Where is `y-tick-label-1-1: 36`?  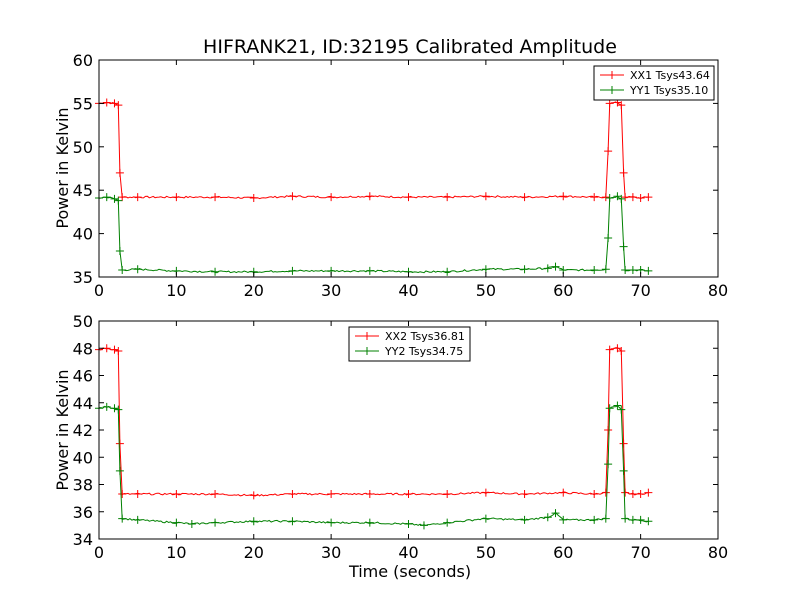 y-tick-label-1-1: 36 is located at coordinates (83, 512).